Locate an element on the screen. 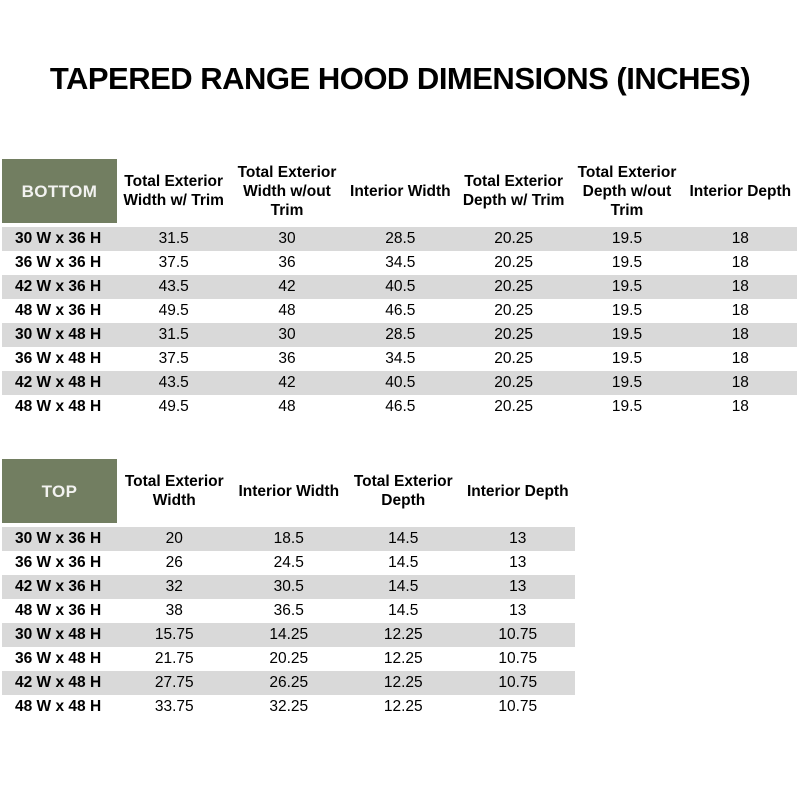  dimension-value: 37.5 is located at coordinates (173, 358).